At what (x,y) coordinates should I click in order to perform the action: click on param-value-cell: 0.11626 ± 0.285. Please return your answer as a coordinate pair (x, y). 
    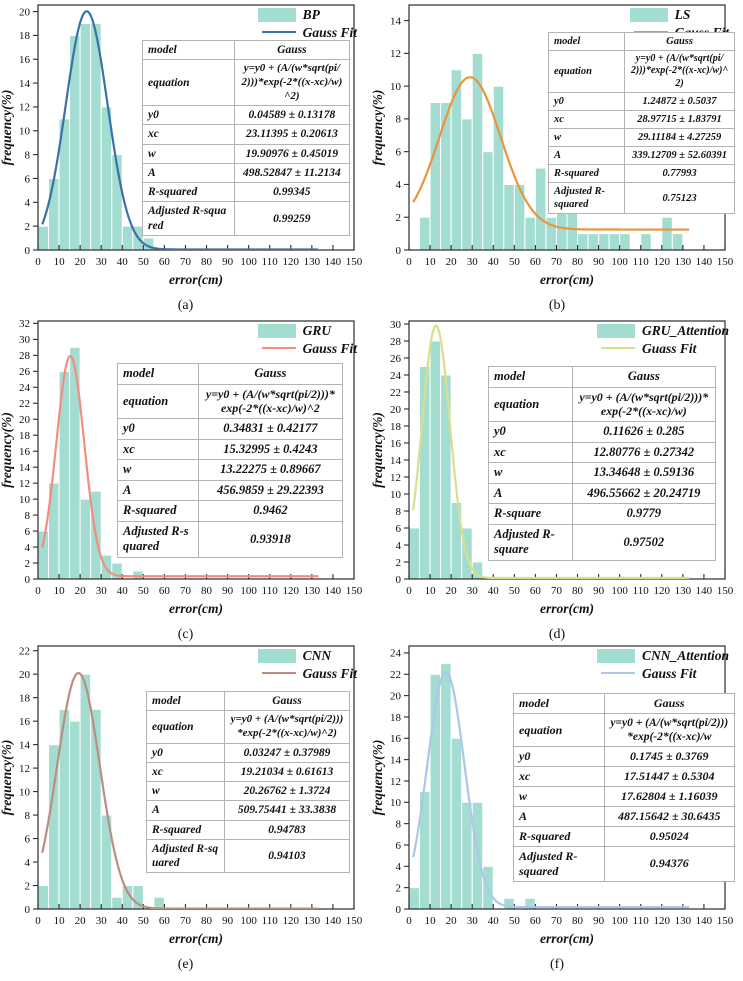
    Looking at the image, I should click on (644, 432).